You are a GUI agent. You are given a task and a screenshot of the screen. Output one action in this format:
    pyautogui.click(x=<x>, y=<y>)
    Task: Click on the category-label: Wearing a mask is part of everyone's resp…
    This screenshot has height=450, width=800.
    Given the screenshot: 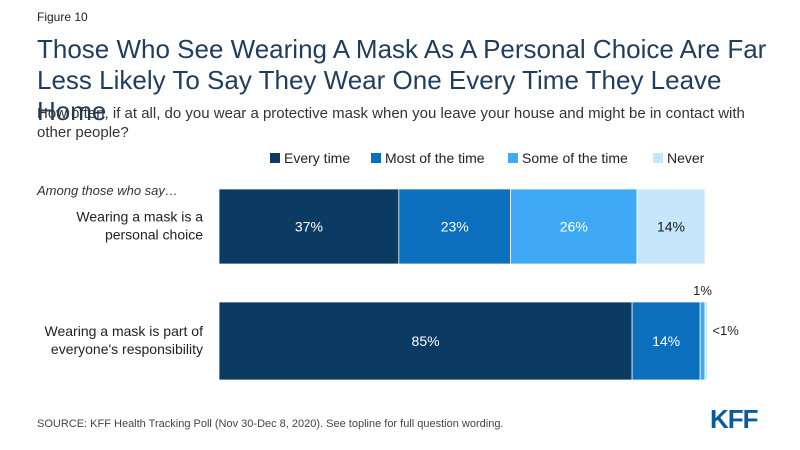 What is the action you would take?
    pyautogui.click(x=124, y=340)
    